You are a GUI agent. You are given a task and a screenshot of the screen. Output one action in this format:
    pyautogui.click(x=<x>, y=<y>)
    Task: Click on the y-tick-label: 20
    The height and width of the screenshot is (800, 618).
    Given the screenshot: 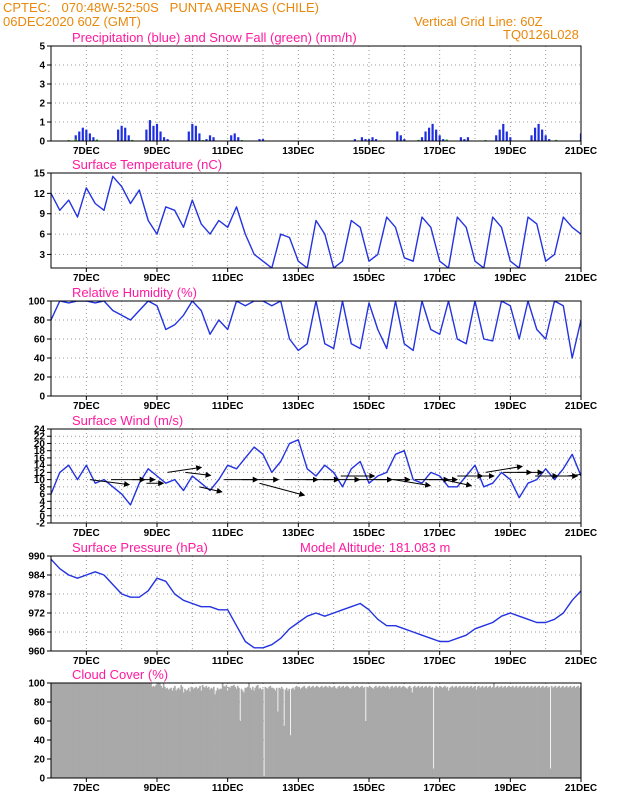 What is the action you would take?
    pyautogui.click(x=40, y=378)
    